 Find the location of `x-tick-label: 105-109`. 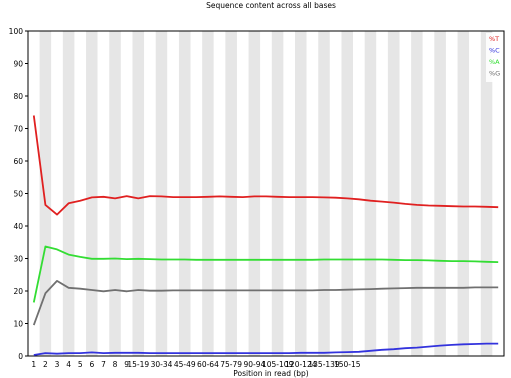

x-tick-label: 105-109 is located at coordinates (278, 364).